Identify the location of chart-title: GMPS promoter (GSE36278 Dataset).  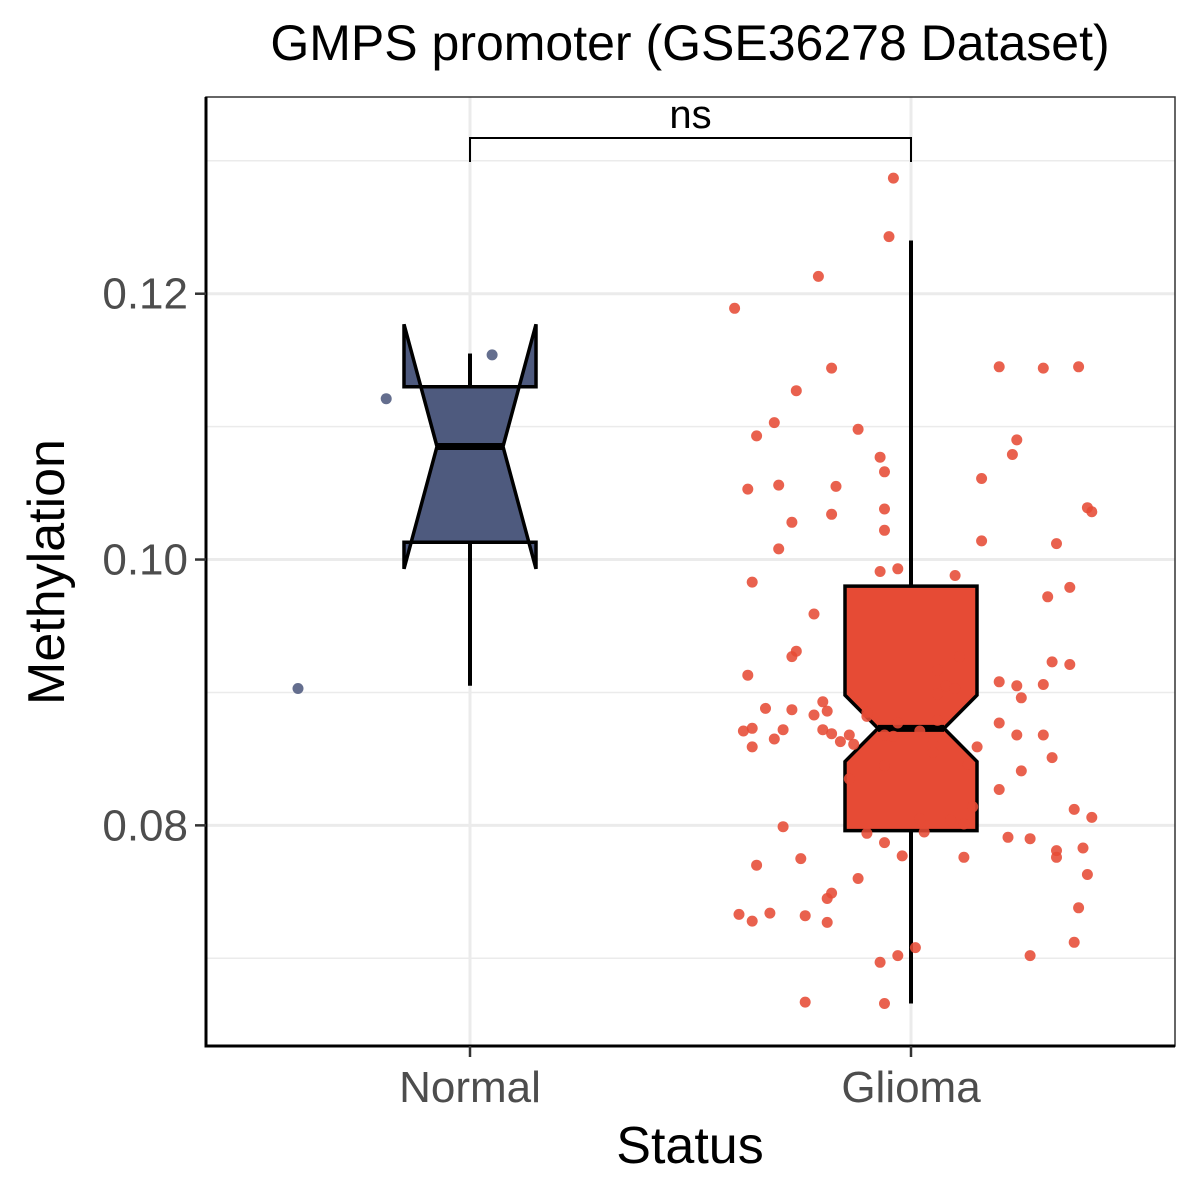
(689, 43).